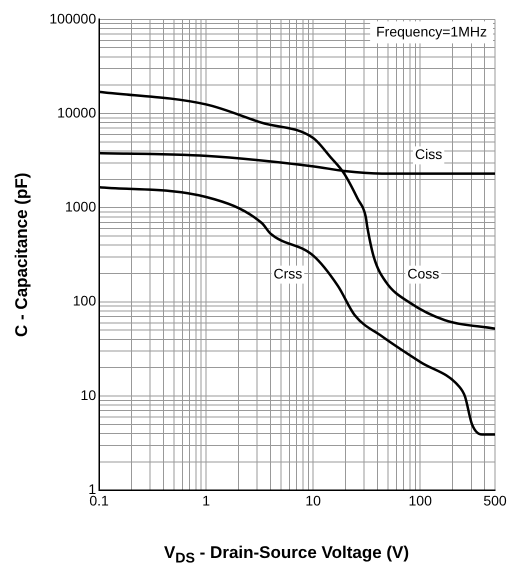 The height and width of the screenshot is (580, 515). I want to click on x-axis-title: V$_{DS}$ - Drain-Source Voltage (V), so click(286, 554).